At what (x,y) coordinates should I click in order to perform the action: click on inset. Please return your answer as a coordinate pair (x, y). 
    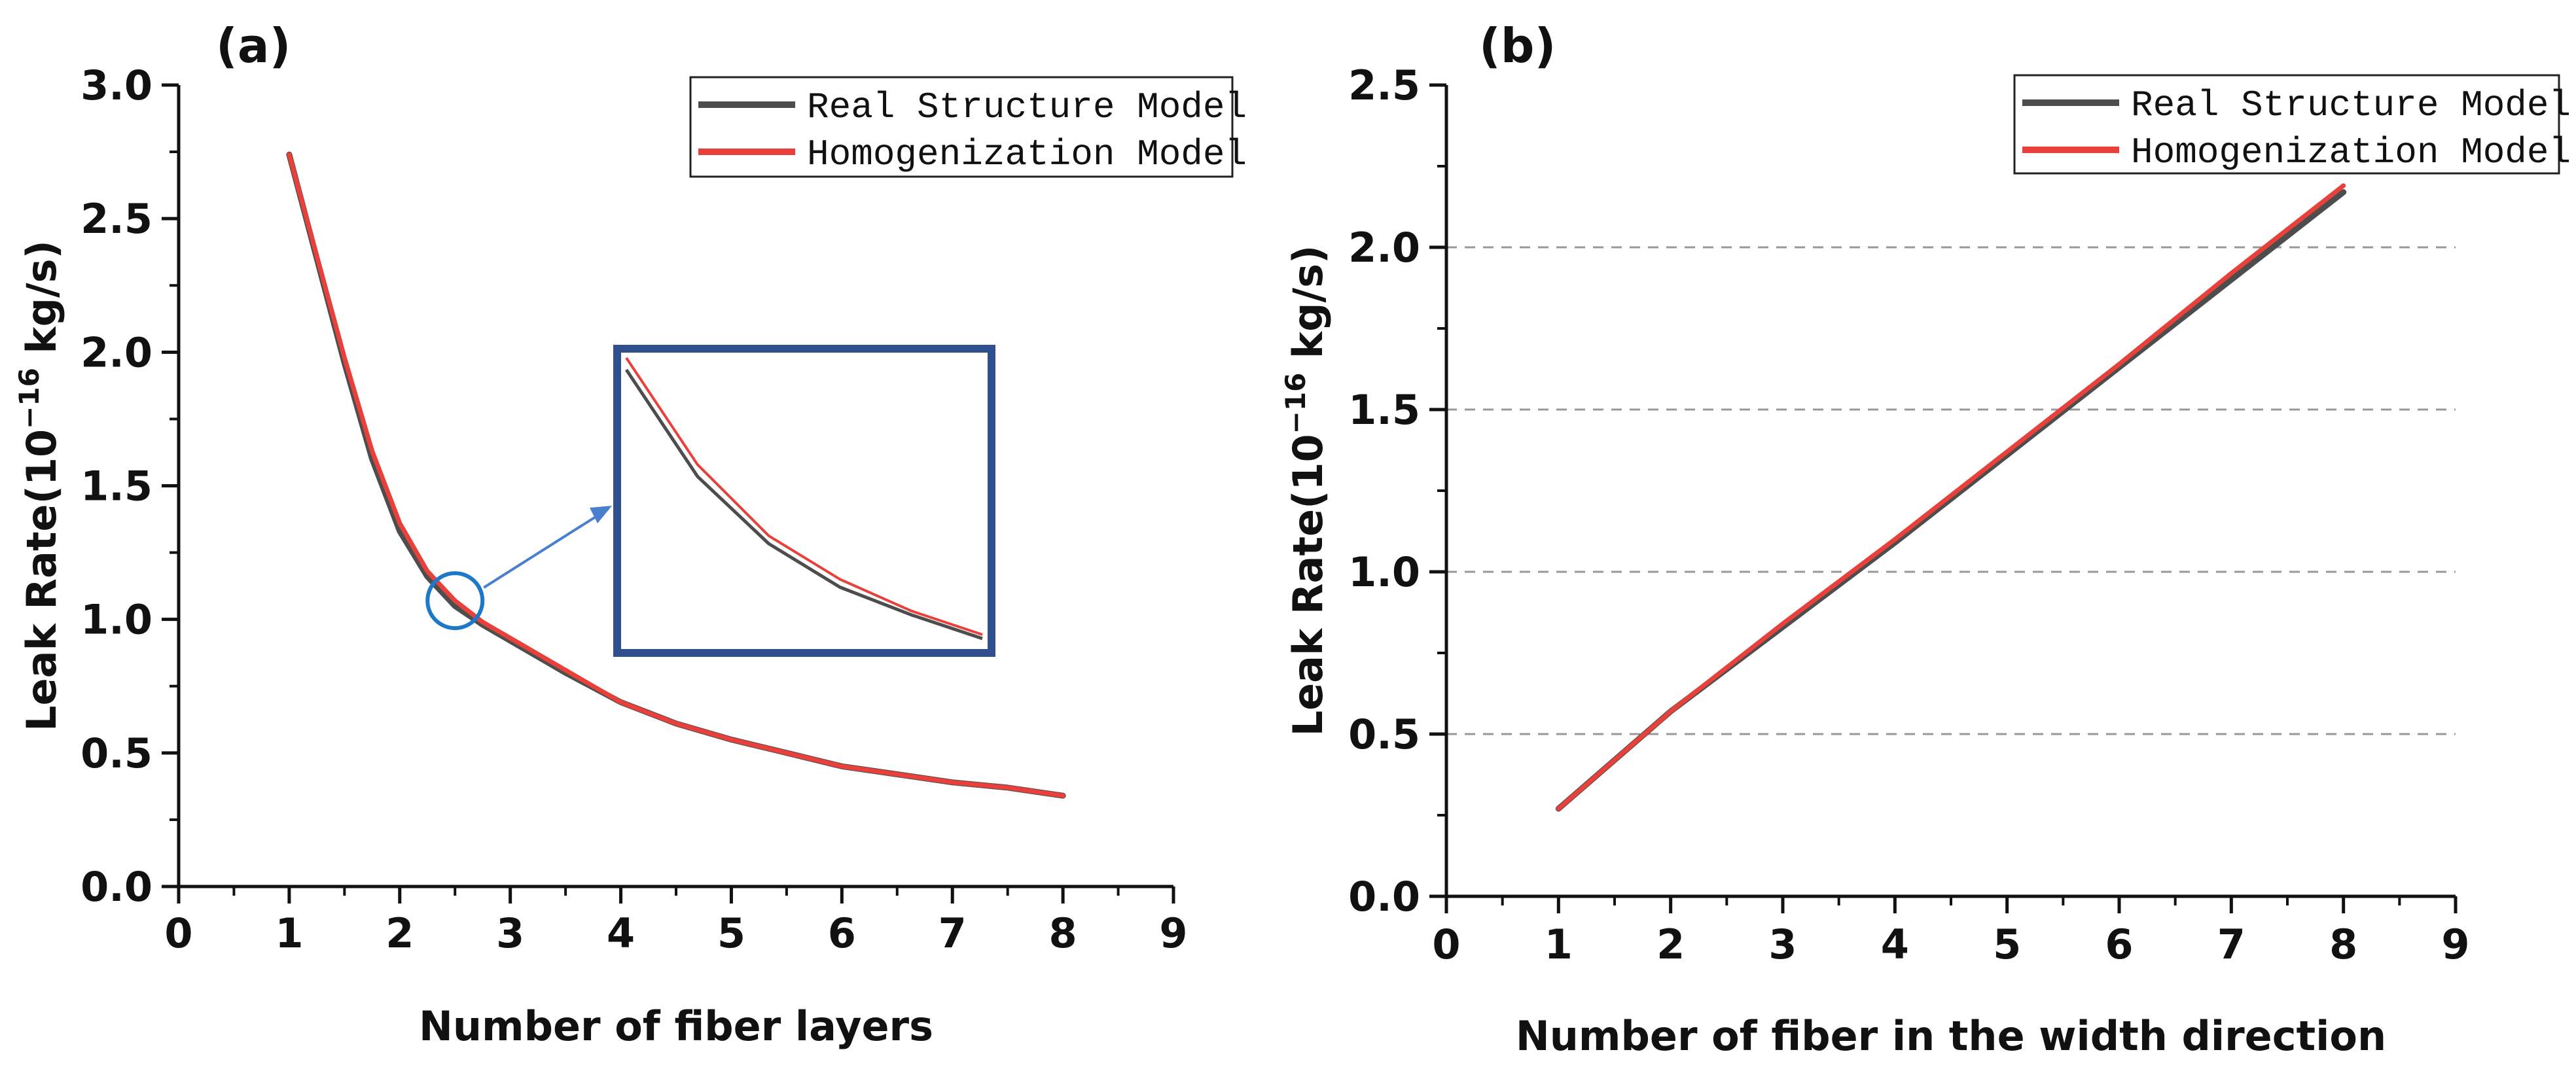
    Looking at the image, I should click on (710, 501).